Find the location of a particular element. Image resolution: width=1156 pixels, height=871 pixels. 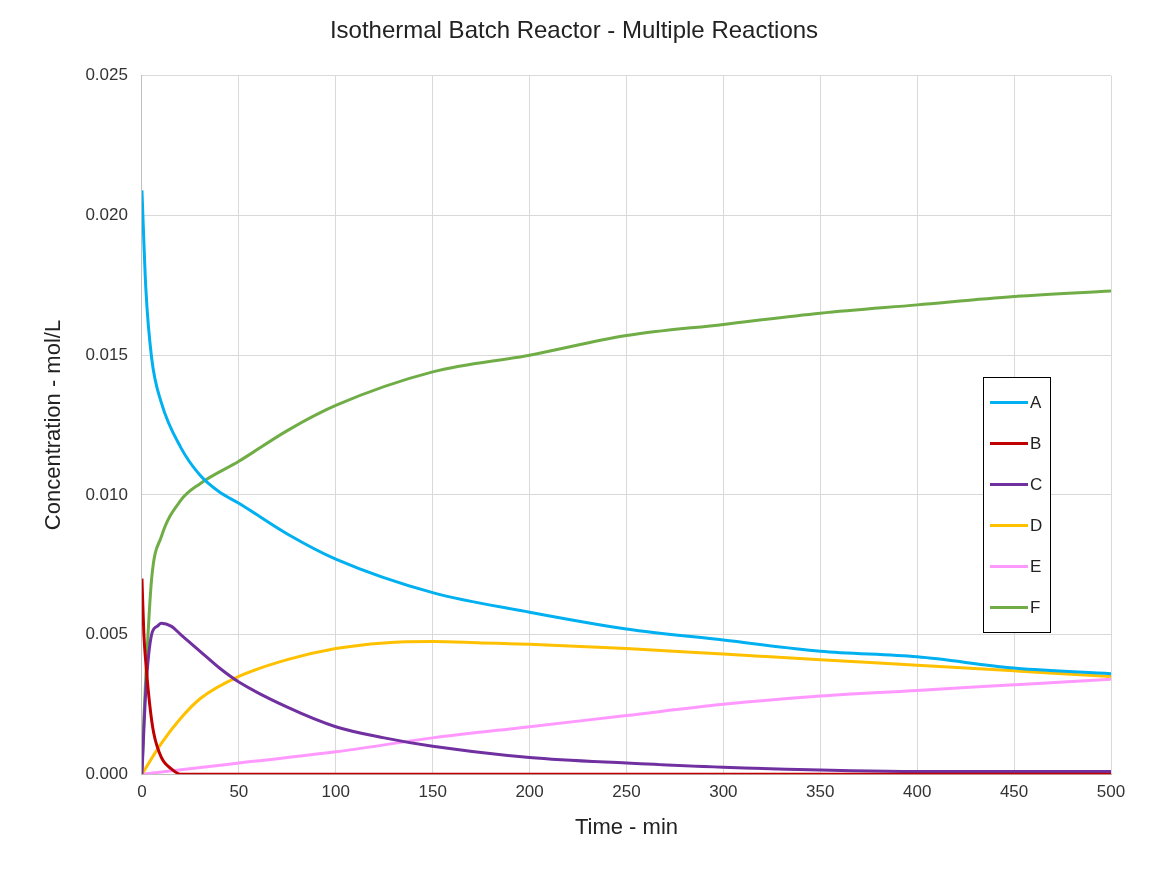

x-tick-label: 200 is located at coordinates (529, 792).